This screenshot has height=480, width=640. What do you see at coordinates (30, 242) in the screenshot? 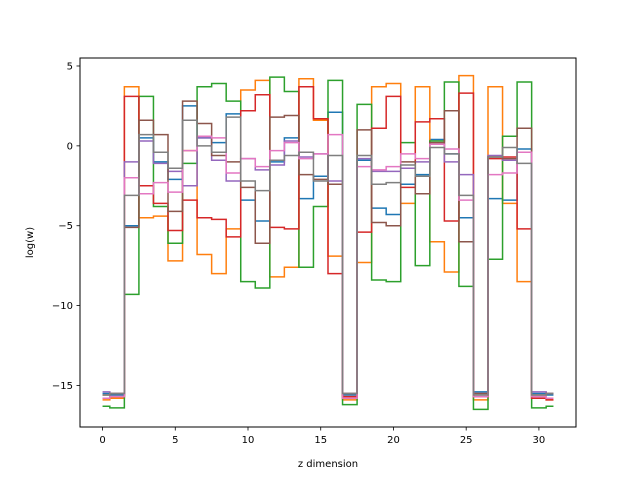
I see `y-axis-label: log(w)` at bounding box center [30, 242].